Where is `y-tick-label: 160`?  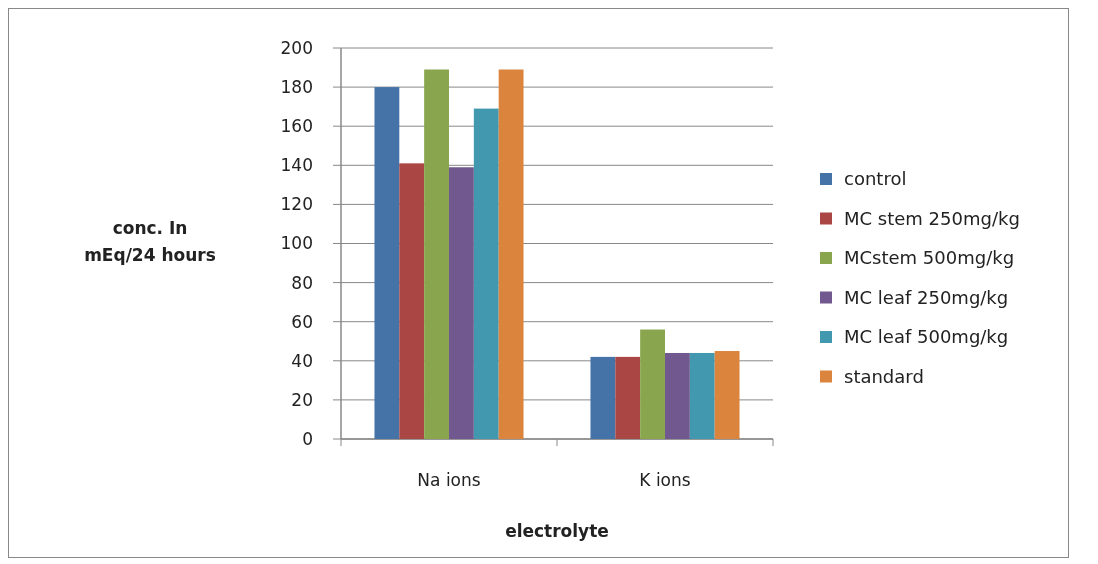
y-tick-label: 160 is located at coordinates (296, 126).